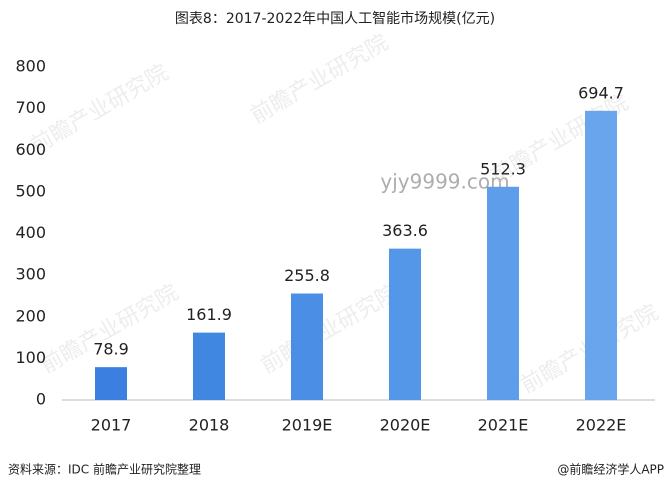  What do you see at coordinates (111, 349) in the screenshot?
I see `value-label: 78.9` at bounding box center [111, 349].